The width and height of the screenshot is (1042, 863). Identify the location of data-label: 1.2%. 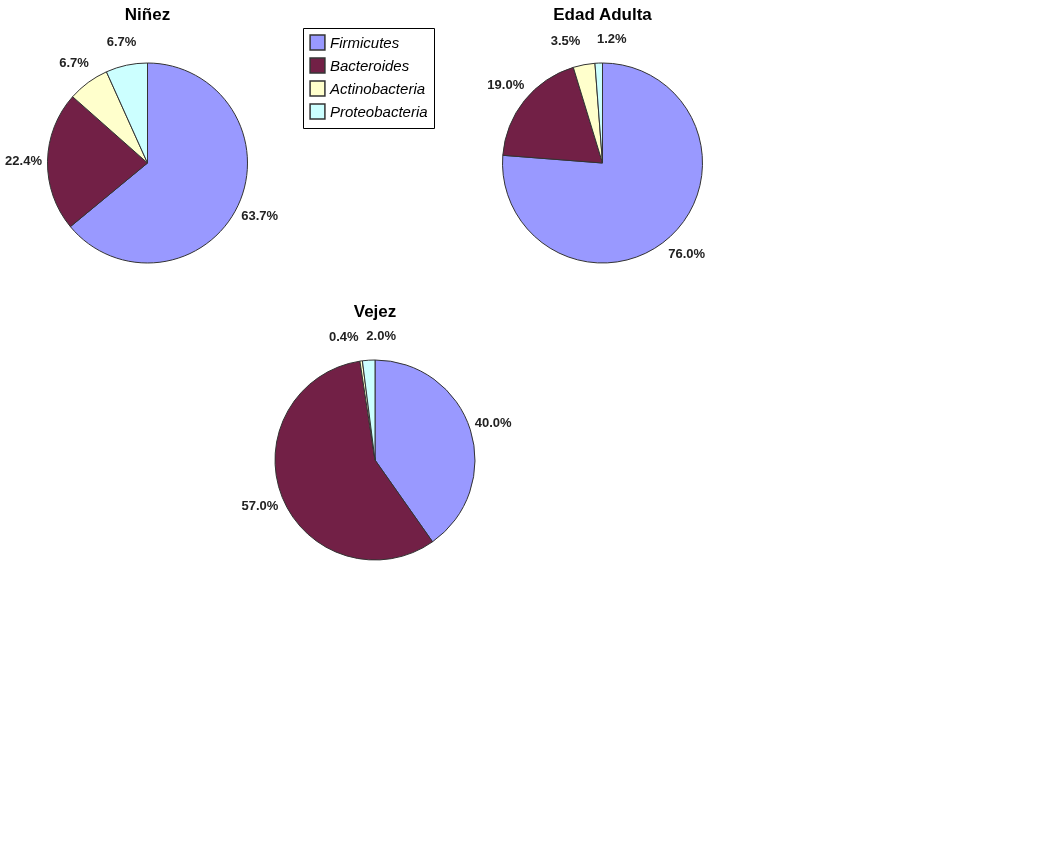
(612, 39).